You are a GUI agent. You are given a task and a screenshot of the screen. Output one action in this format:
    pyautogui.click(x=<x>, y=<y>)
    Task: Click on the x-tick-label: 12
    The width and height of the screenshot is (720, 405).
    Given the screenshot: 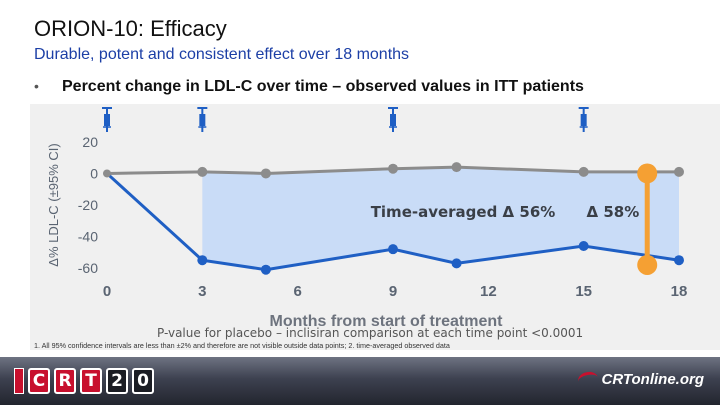 What is the action you would take?
    pyautogui.click(x=488, y=291)
    